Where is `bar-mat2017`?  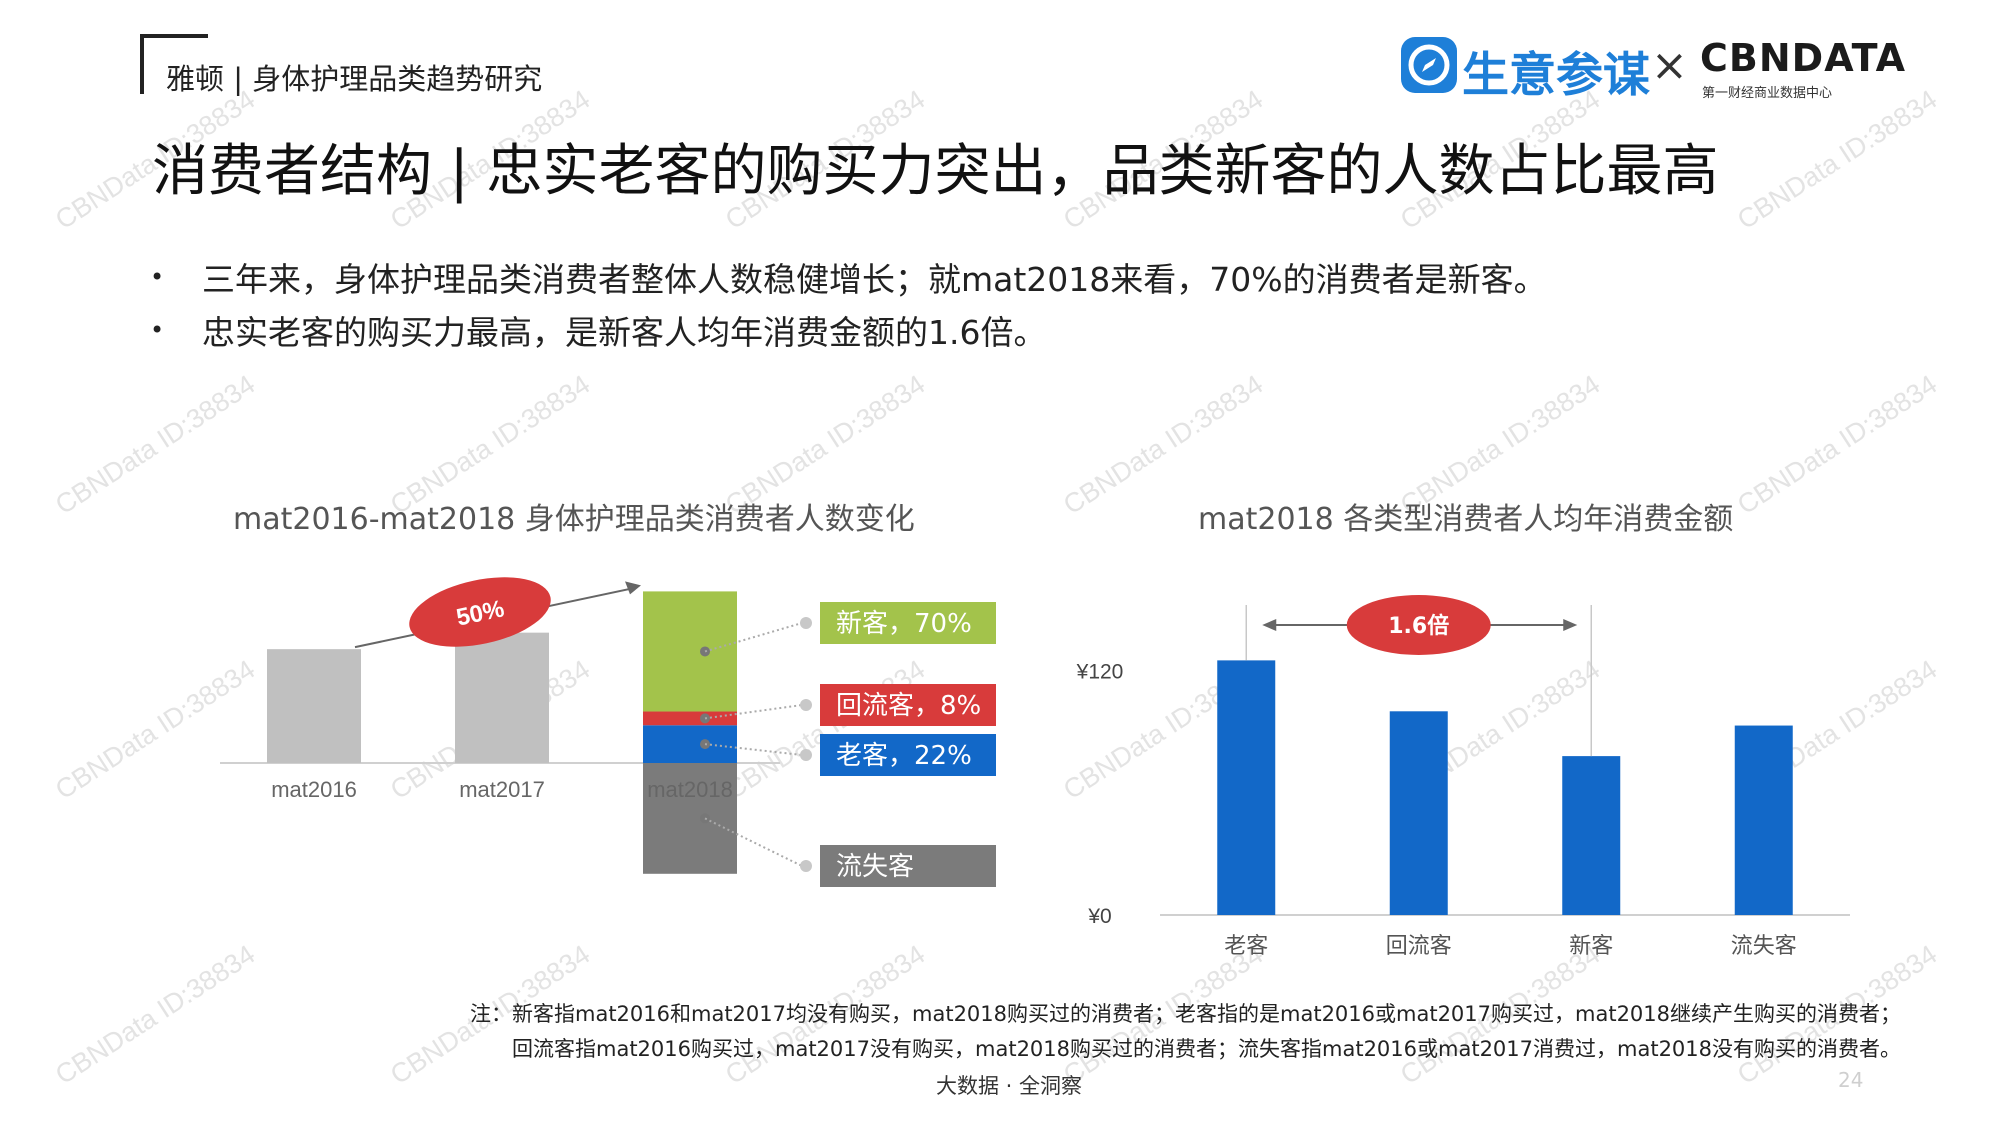
bar-mat2017 is located at coordinates (502, 697).